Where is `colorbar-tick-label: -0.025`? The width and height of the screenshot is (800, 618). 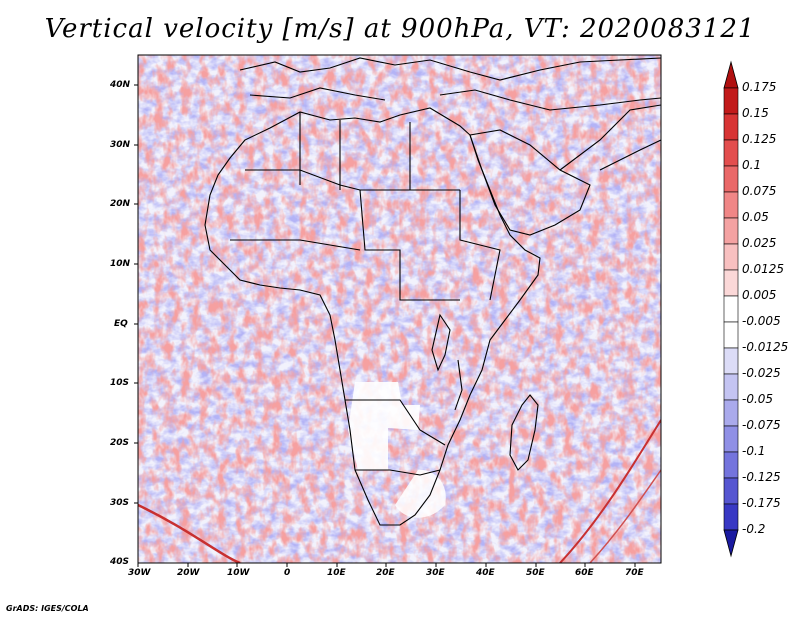
colorbar-tick-label: -0.025 is located at coordinates (761, 373).